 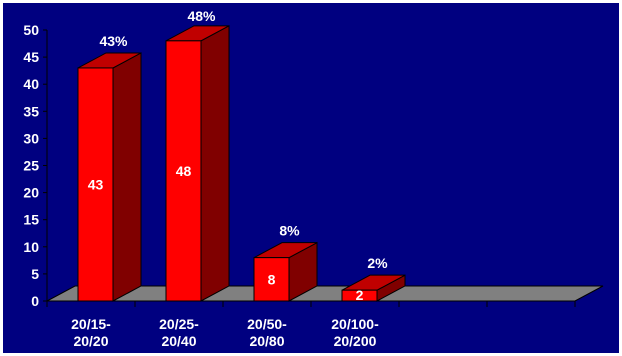 What do you see at coordinates (31, 247) in the screenshot?
I see `y-tick-label: 10` at bounding box center [31, 247].